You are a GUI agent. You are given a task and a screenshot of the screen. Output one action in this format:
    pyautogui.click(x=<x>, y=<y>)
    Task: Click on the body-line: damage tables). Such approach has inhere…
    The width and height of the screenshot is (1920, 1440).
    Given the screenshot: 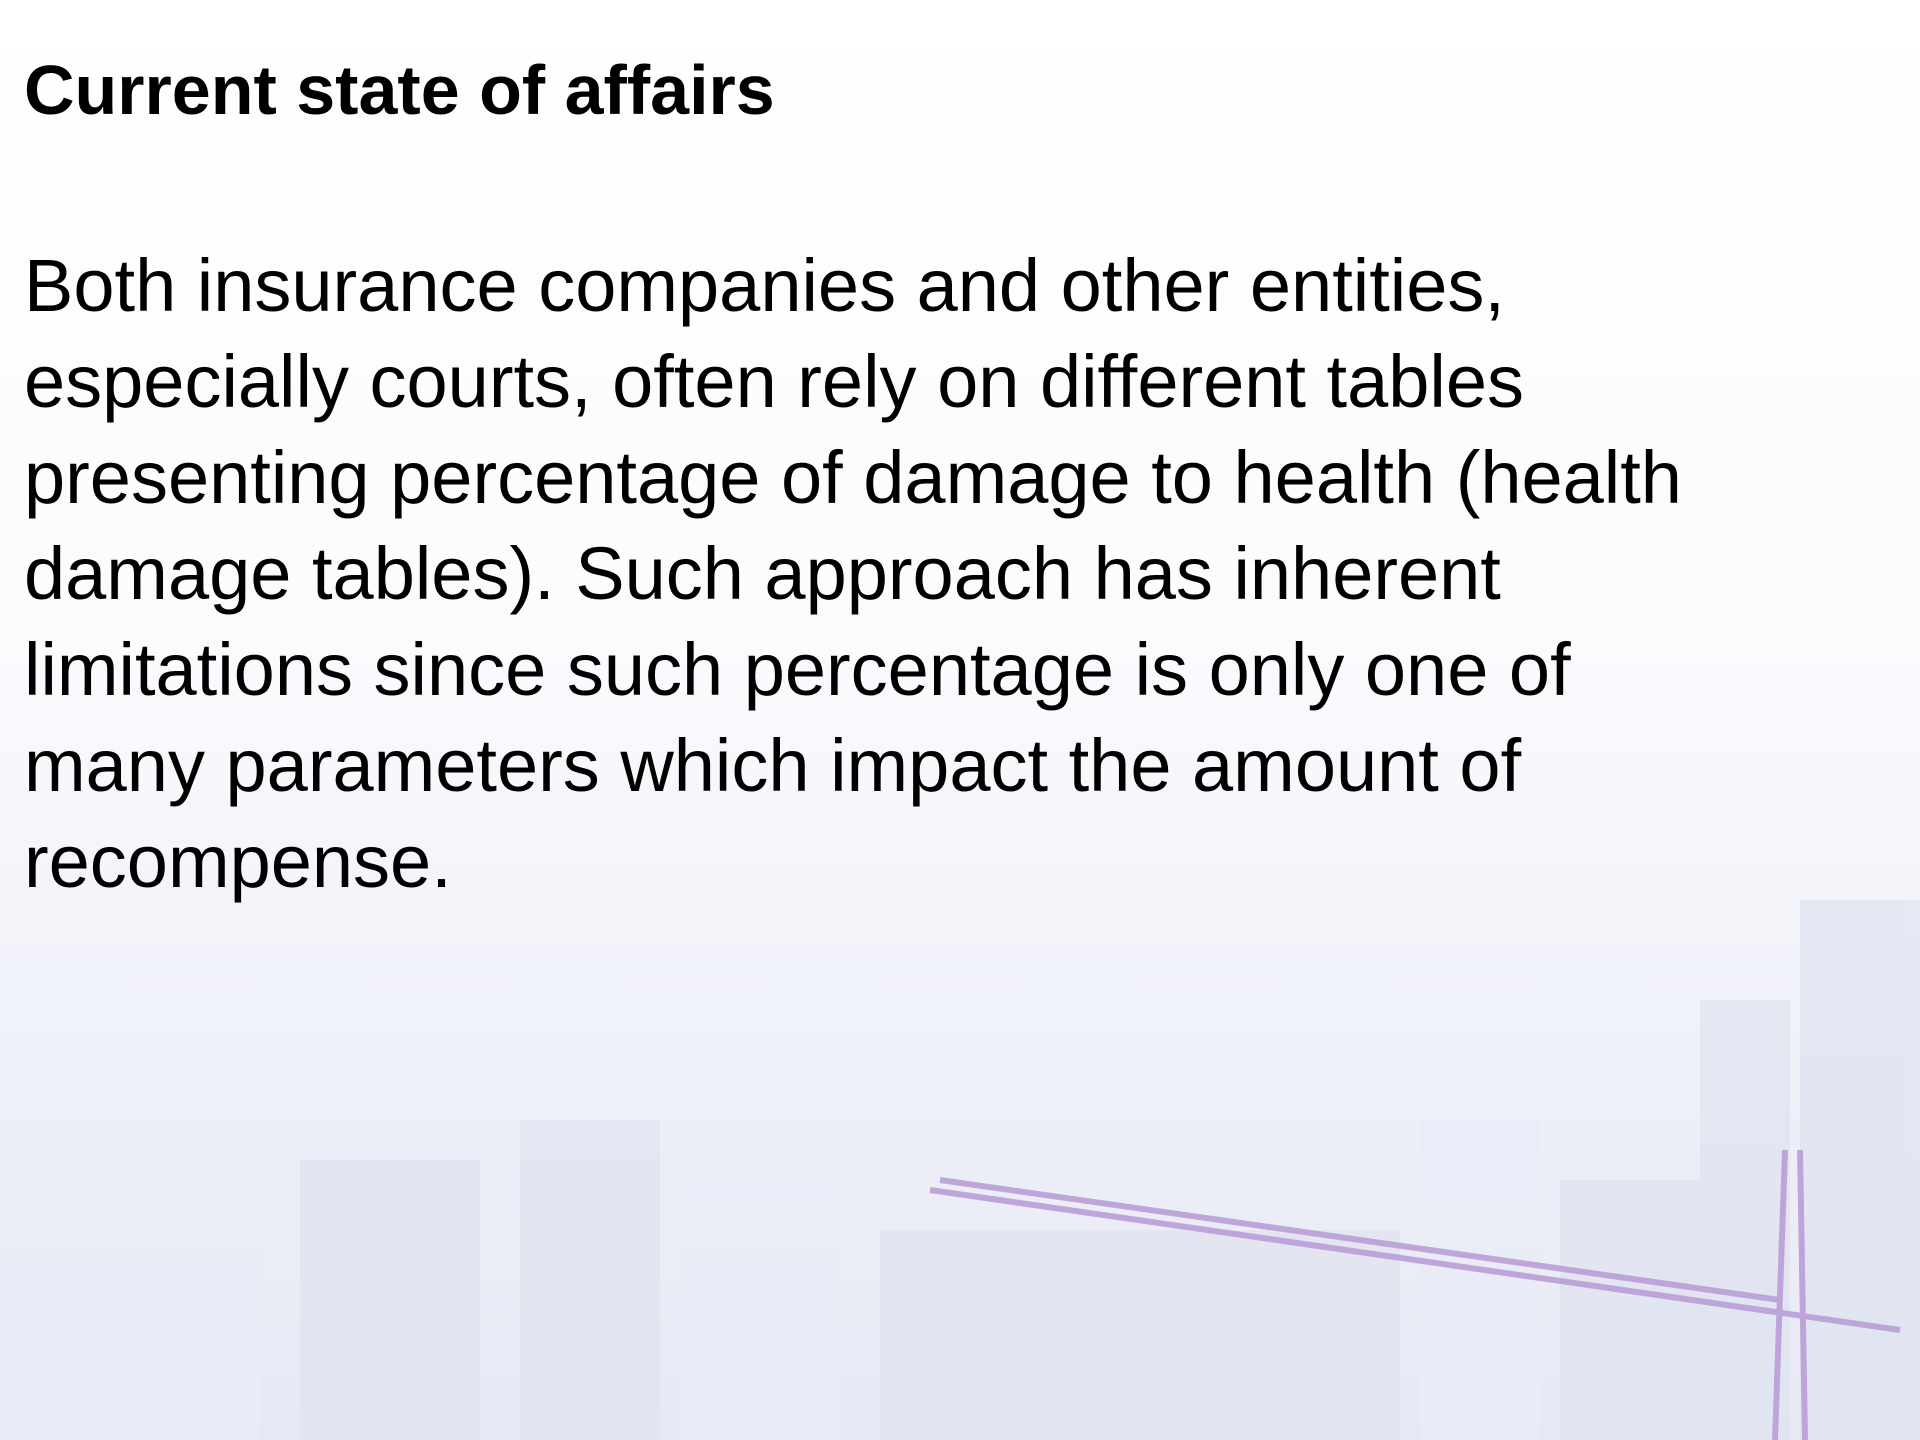 What is the action you would take?
    pyautogui.click(x=762, y=573)
    